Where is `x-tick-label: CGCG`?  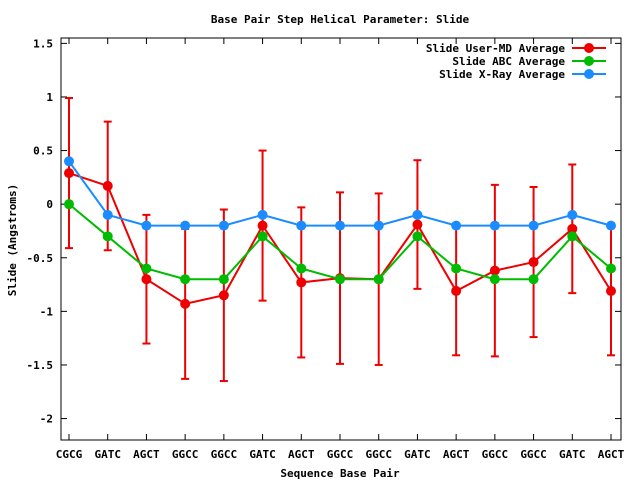
x-tick-label: CGCG is located at coordinates (69, 454).